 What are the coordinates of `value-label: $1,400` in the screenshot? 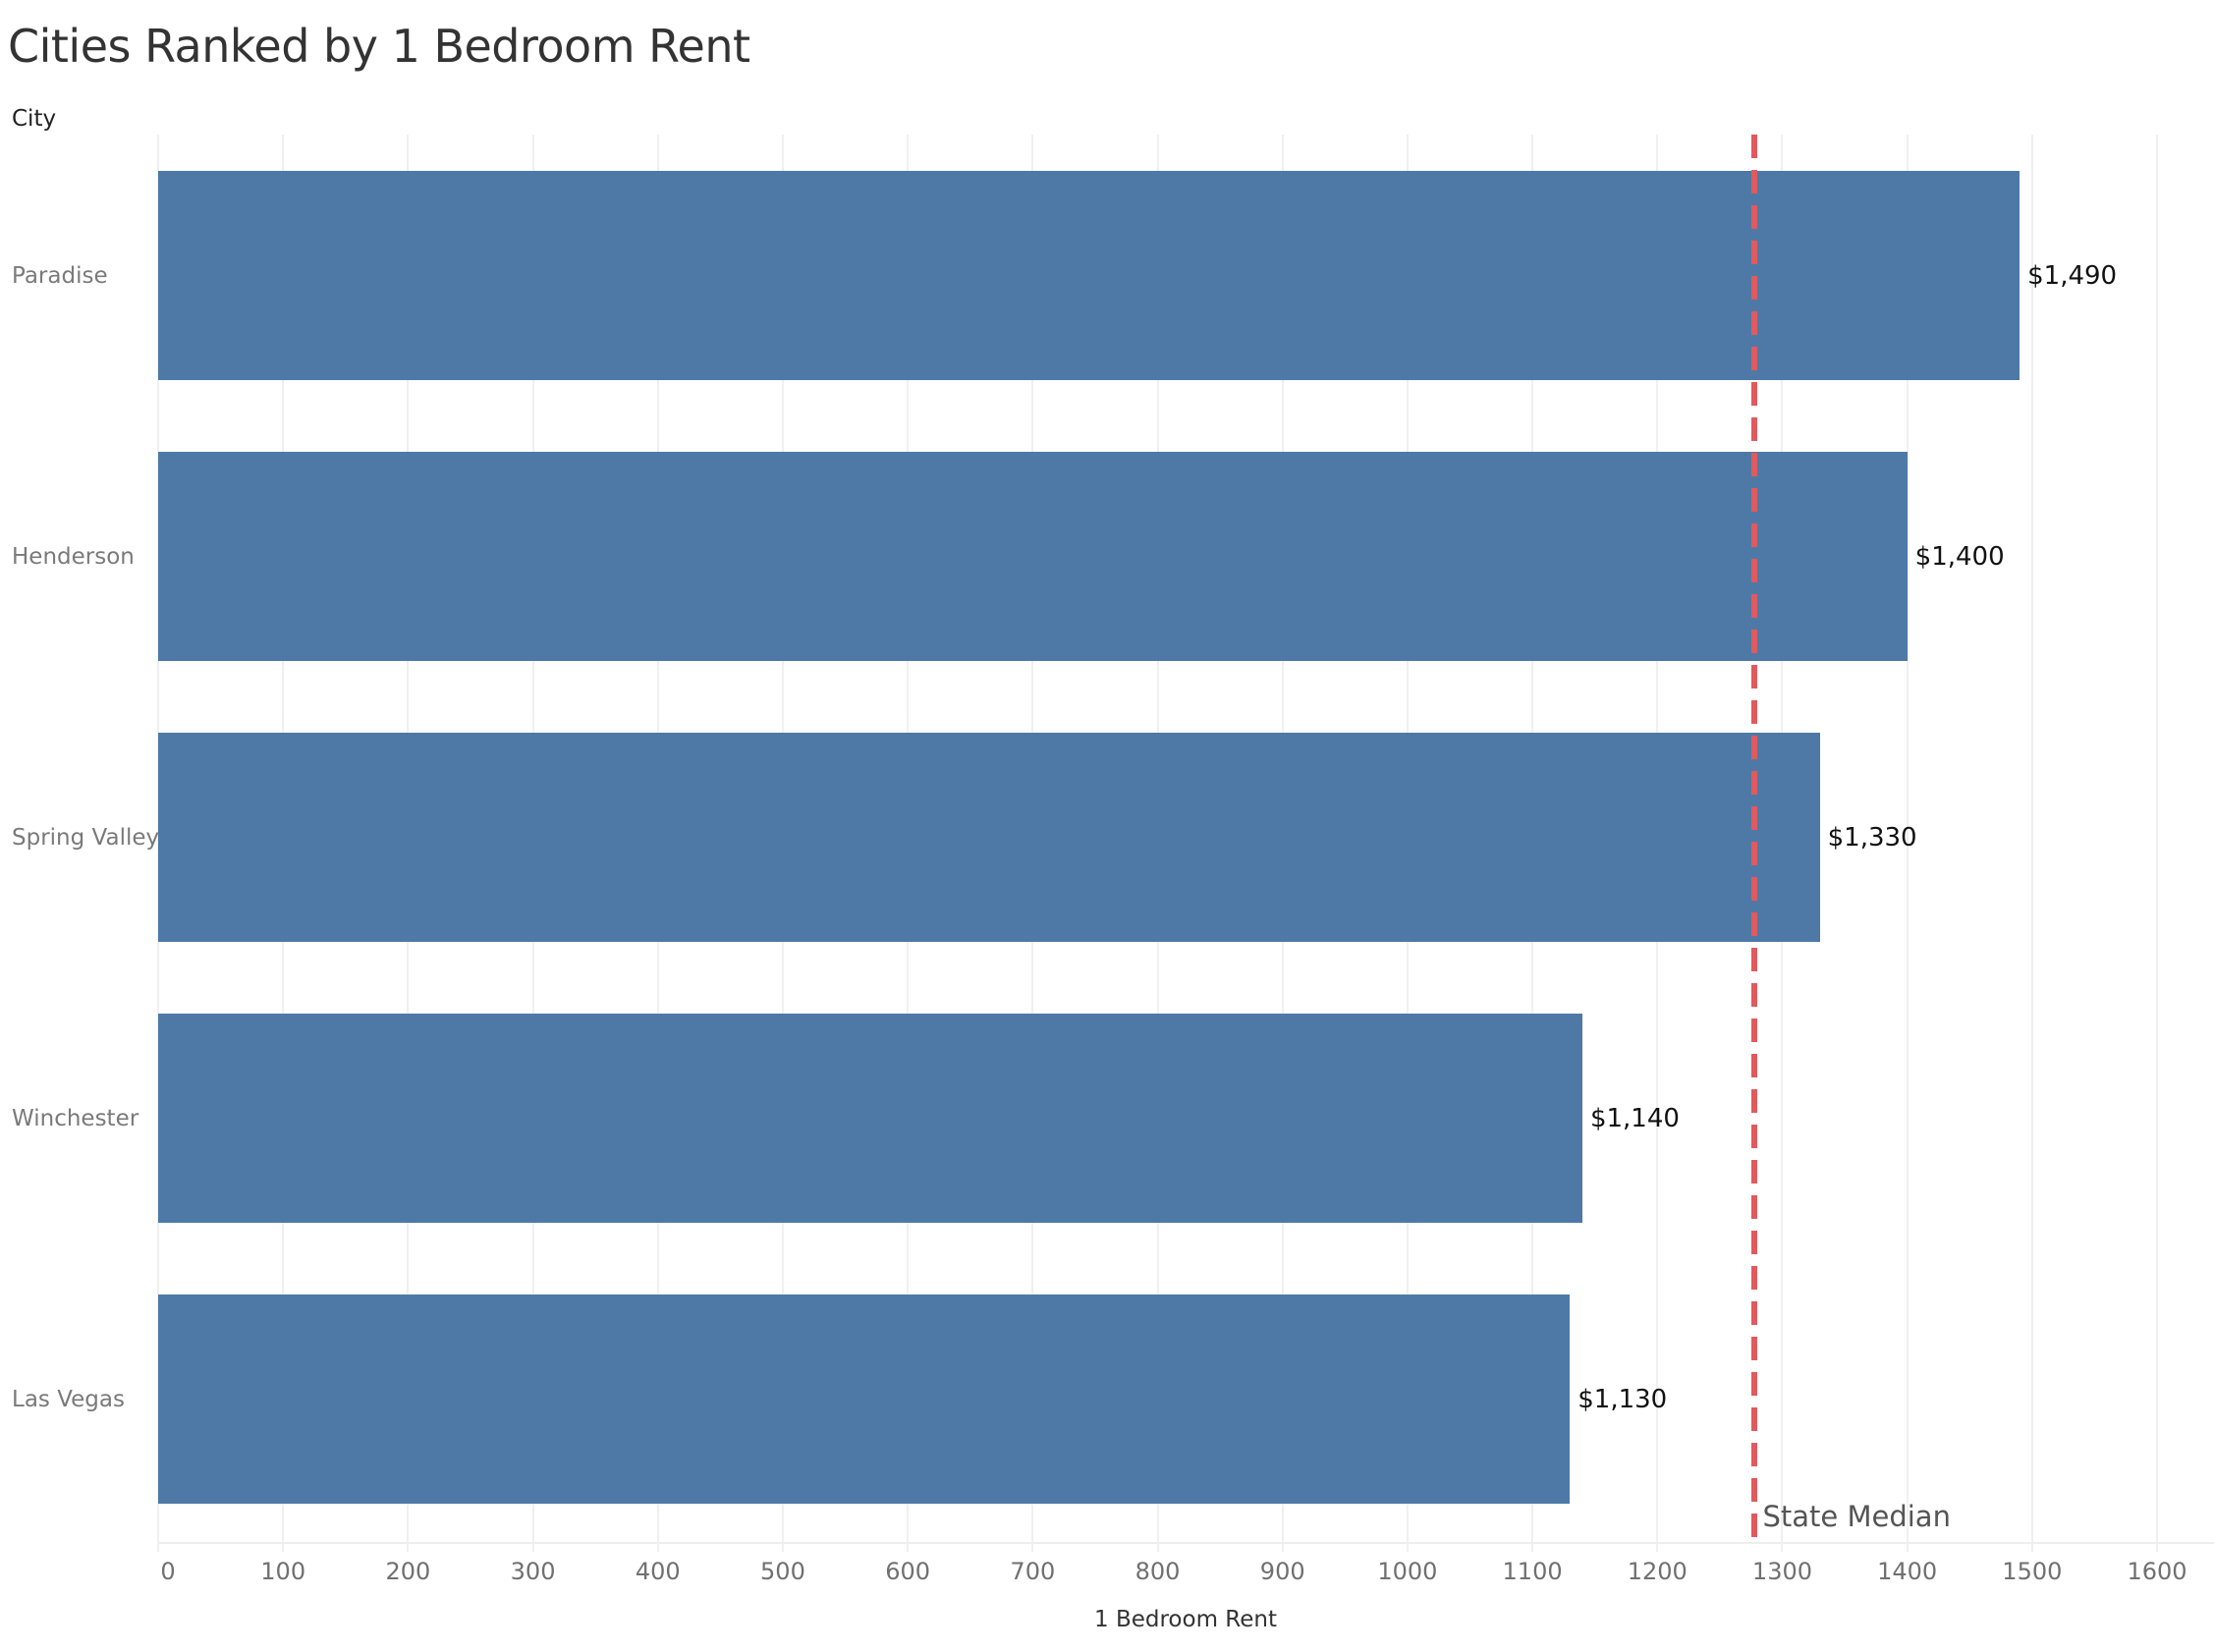 It's located at (1959, 556).